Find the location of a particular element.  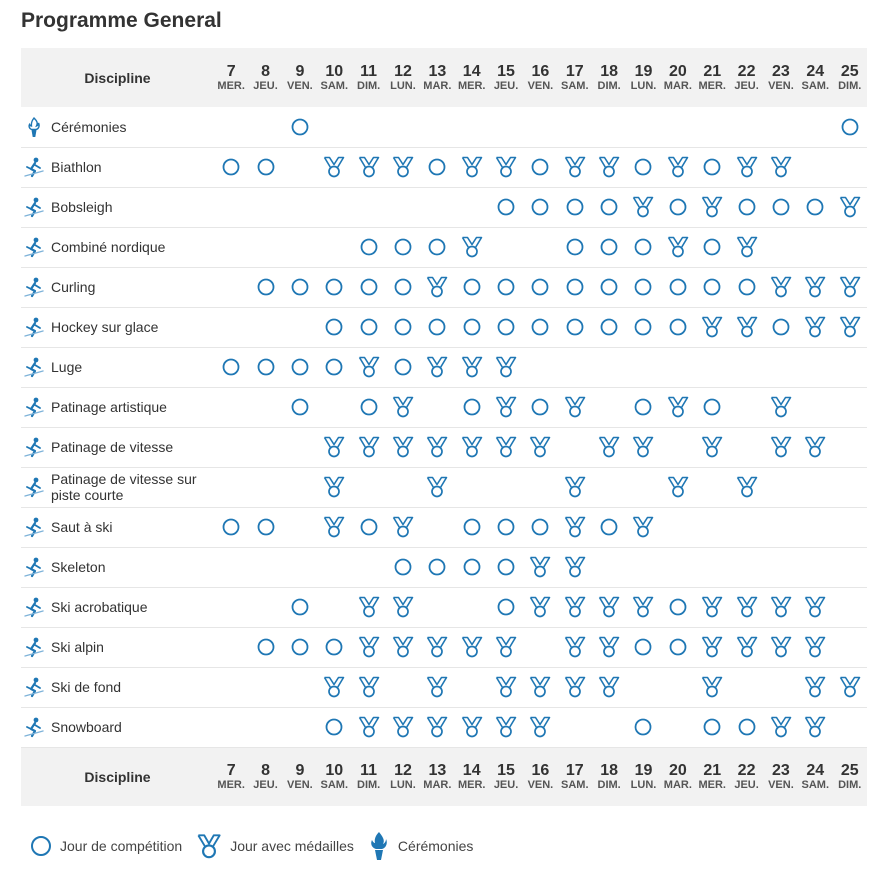

sport-name: Snowboard is located at coordinates (86, 727).